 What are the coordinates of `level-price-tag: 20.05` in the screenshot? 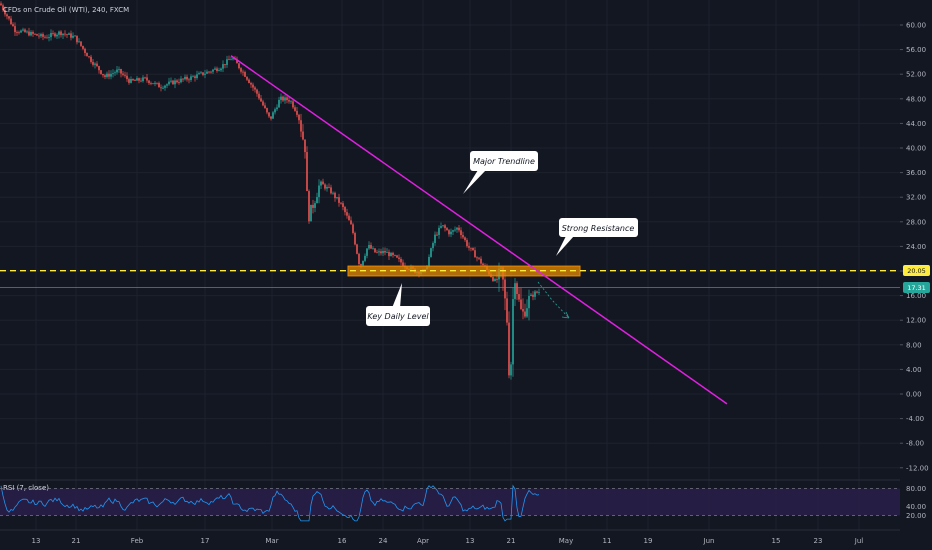 It's located at (916, 270).